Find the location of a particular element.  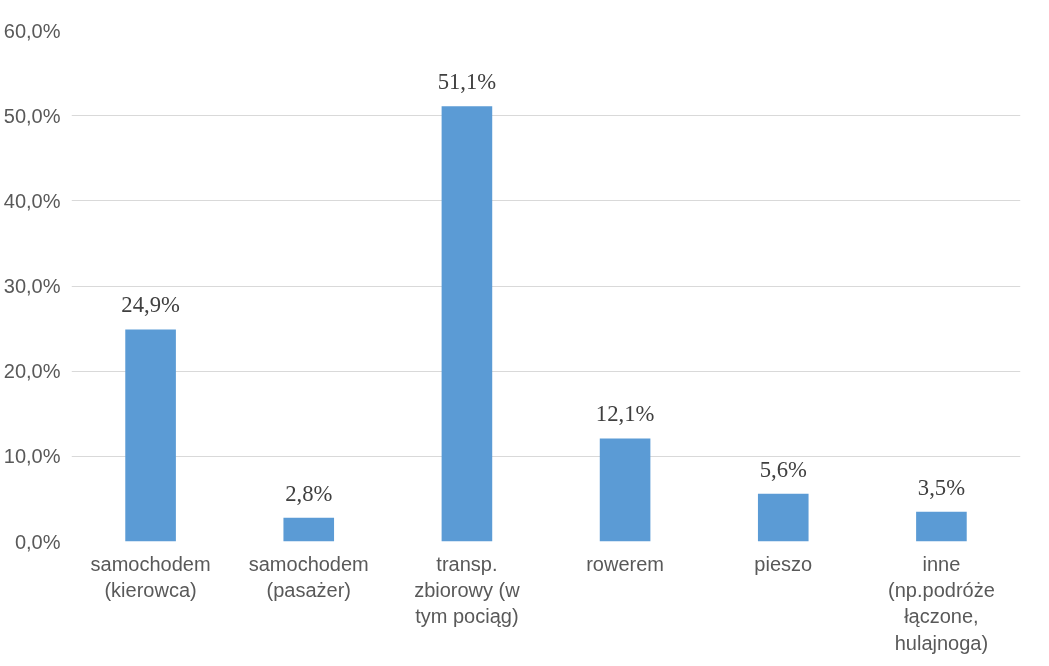

y-tick-label: 20,0% is located at coordinates (32, 371).